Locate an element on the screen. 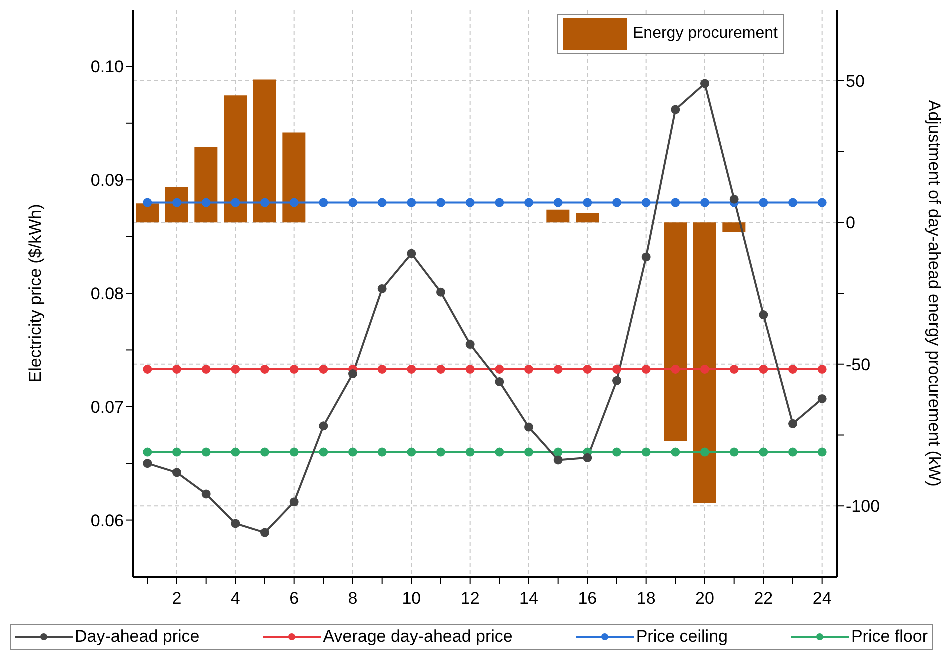  legend-label: Price floor is located at coordinates (889, 637).